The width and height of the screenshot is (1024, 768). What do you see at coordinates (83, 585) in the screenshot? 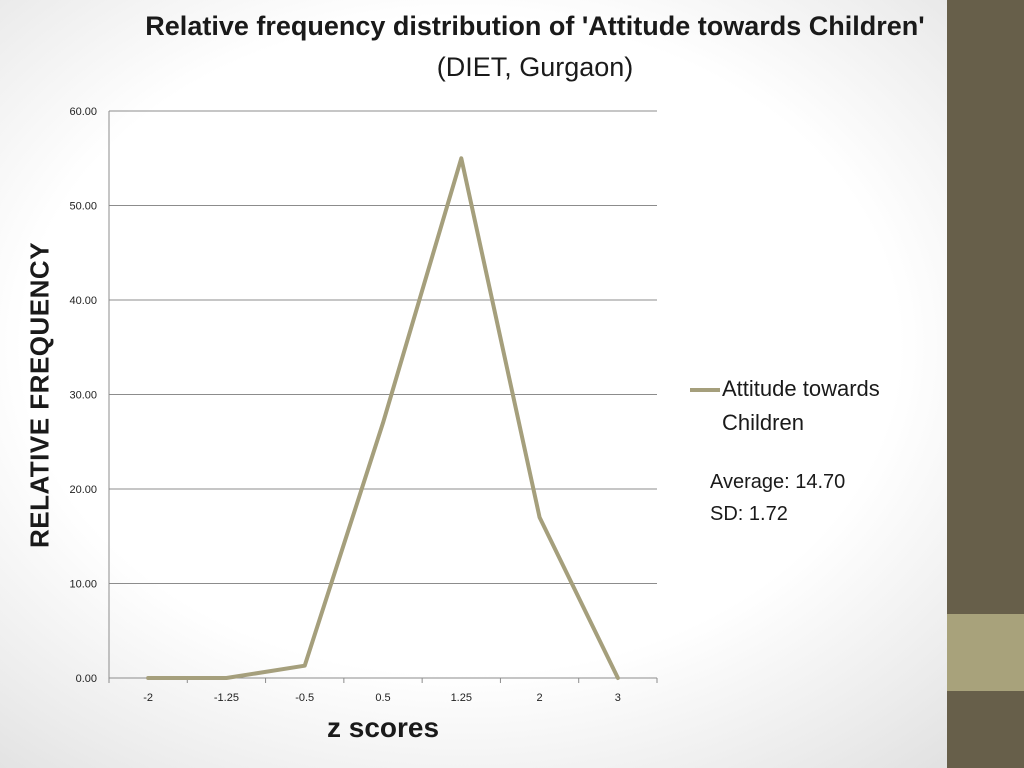
I see `y-tick-label: 10.00` at bounding box center [83, 585].